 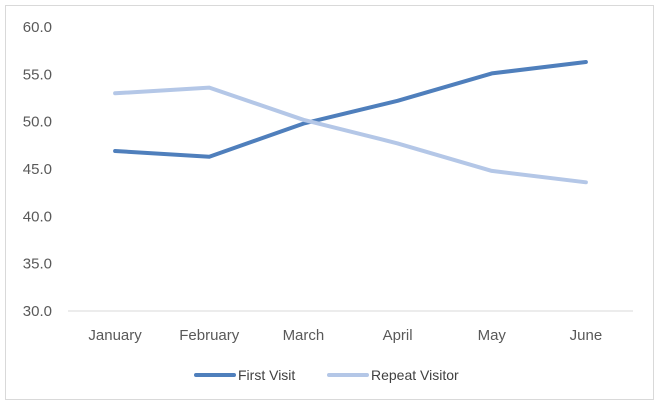 What do you see at coordinates (398, 335) in the screenshot?
I see `x-tick-label: April` at bounding box center [398, 335].